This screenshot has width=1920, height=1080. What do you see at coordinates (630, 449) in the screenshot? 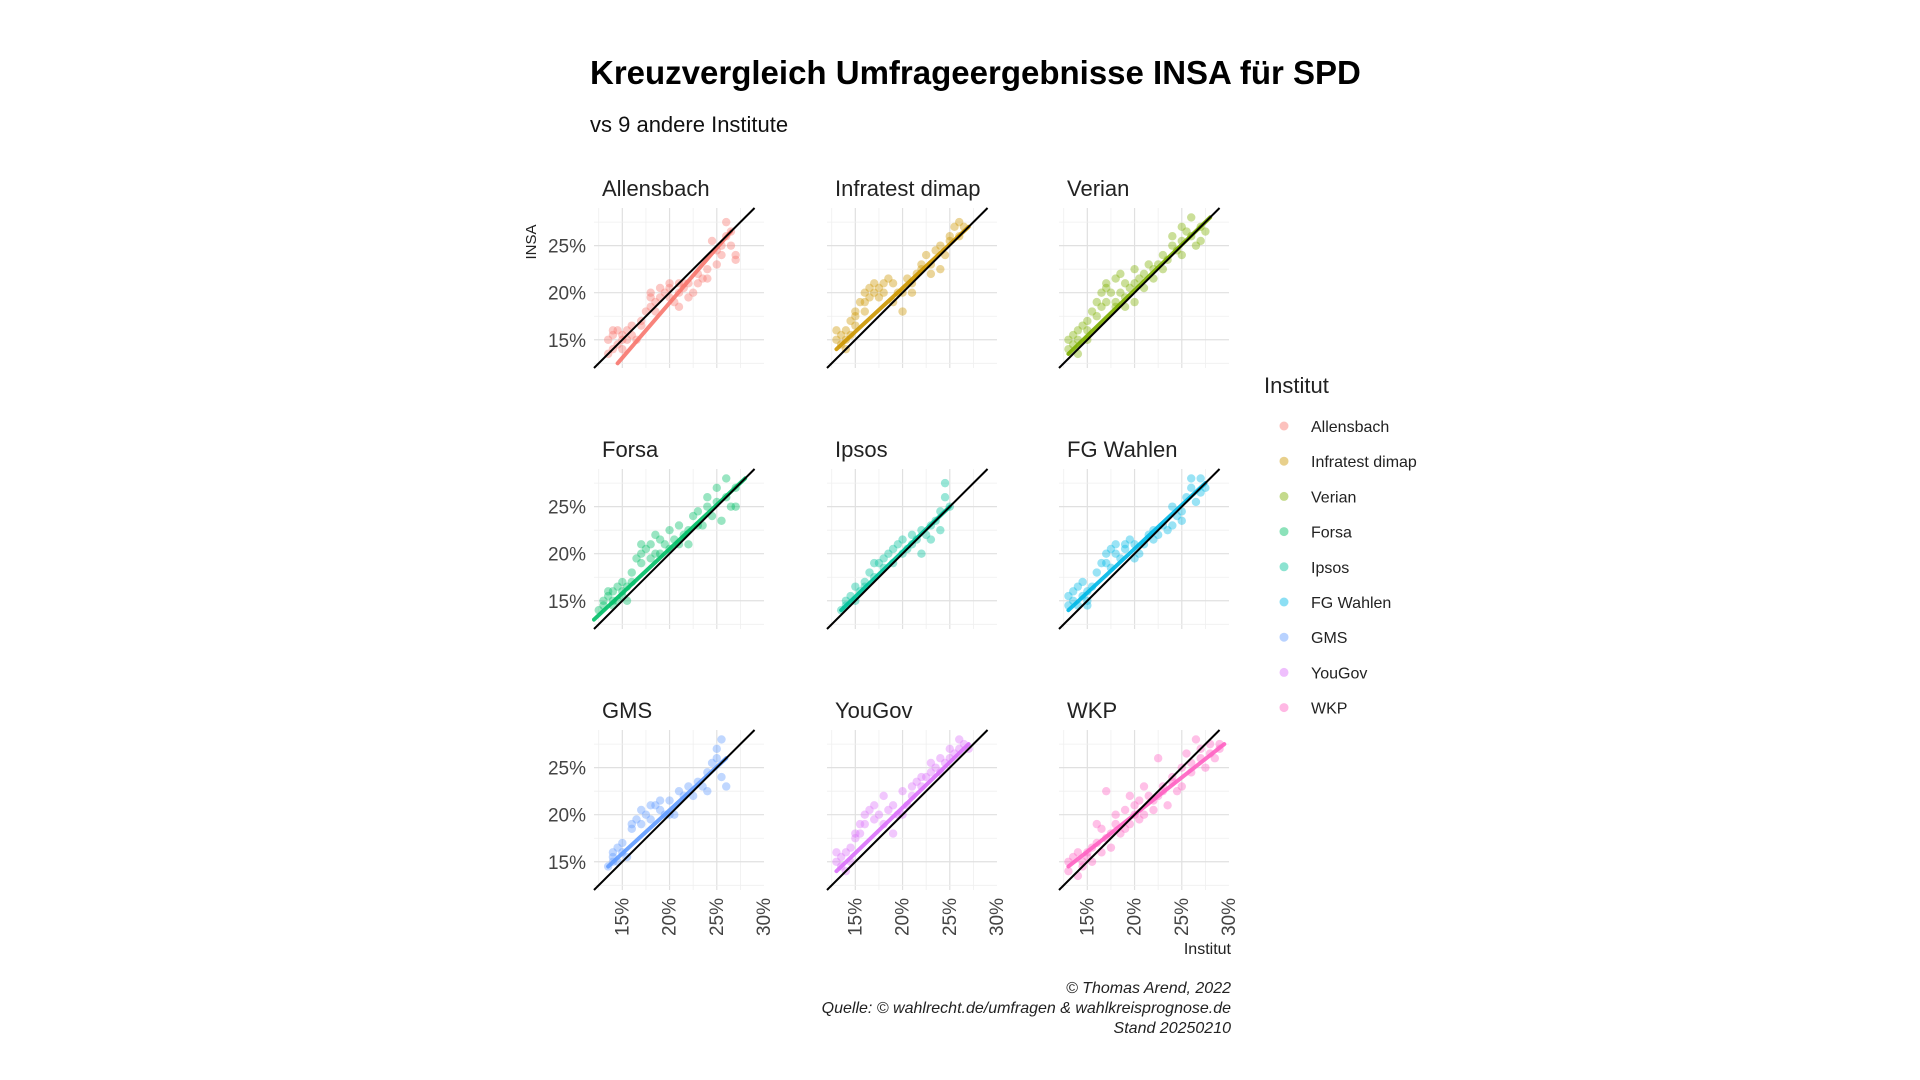
I see `facet-title: Forsa` at bounding box center [630, 449].